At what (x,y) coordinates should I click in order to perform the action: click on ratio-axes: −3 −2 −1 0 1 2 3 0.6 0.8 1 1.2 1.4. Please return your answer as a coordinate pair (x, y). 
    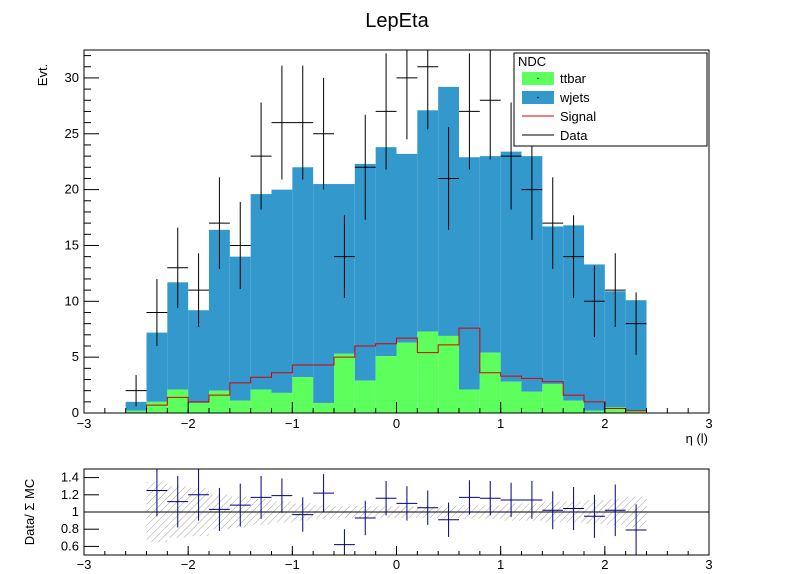
    Looking at the image, I should click on (387, 521).